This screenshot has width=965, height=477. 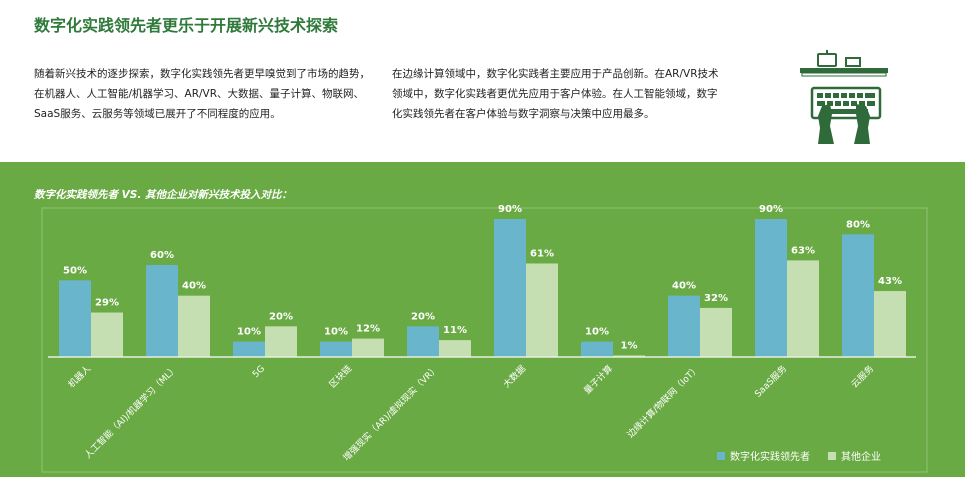 I want to click on data-label-other-8: 63%, so click(x=803, y=250).